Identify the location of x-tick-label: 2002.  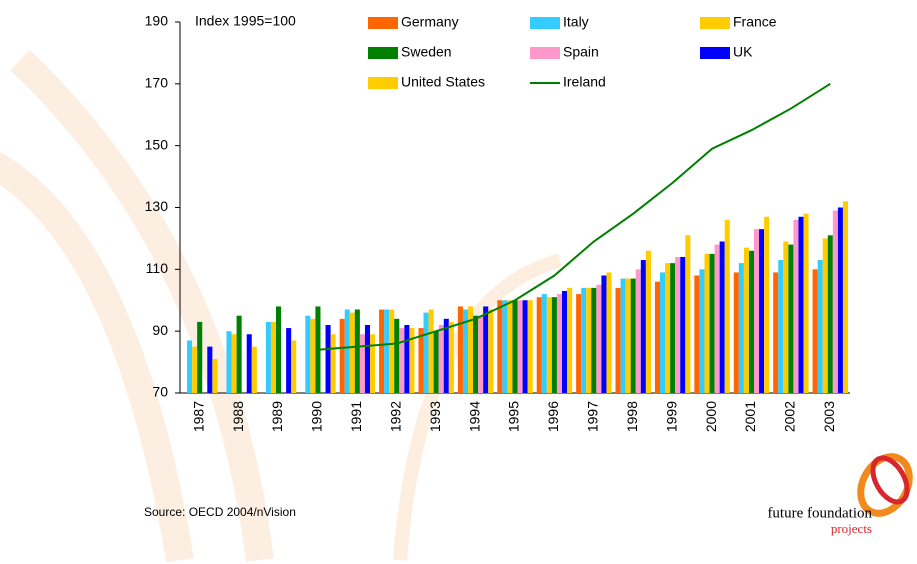
(790, 416).